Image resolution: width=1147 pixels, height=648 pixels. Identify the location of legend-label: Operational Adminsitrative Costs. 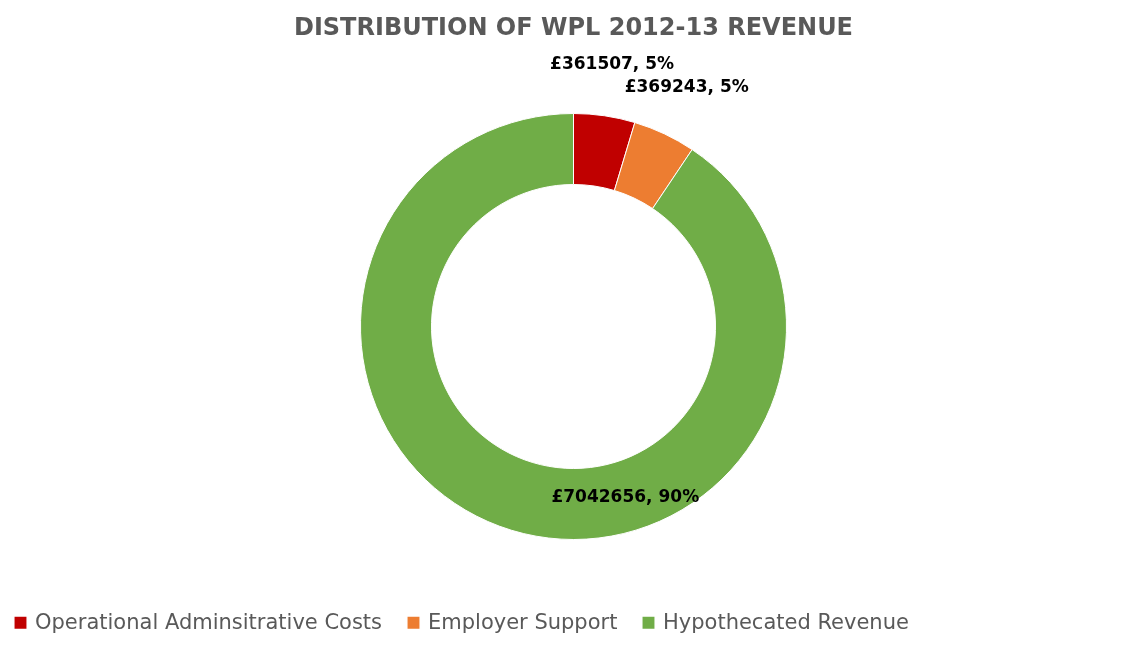
(209, 621).